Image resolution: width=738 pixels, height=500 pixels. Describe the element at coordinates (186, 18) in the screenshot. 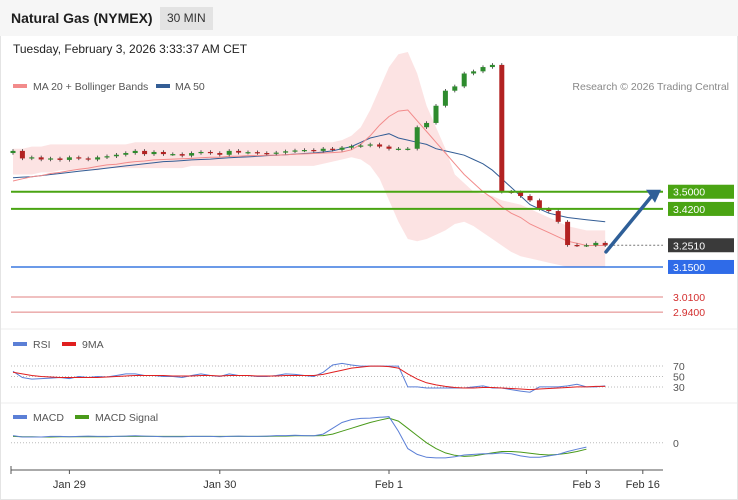

I see `interval-badge: 30 MIN` at that location.